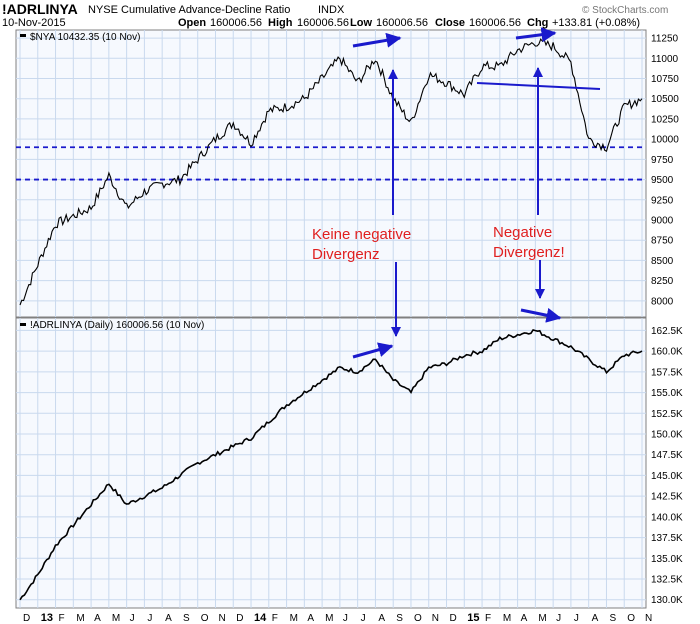  What do you see at coordinates (522, 232) in the screenshot?
I see `right-annotation-line1: Negative` at bounding box center [522, 232].